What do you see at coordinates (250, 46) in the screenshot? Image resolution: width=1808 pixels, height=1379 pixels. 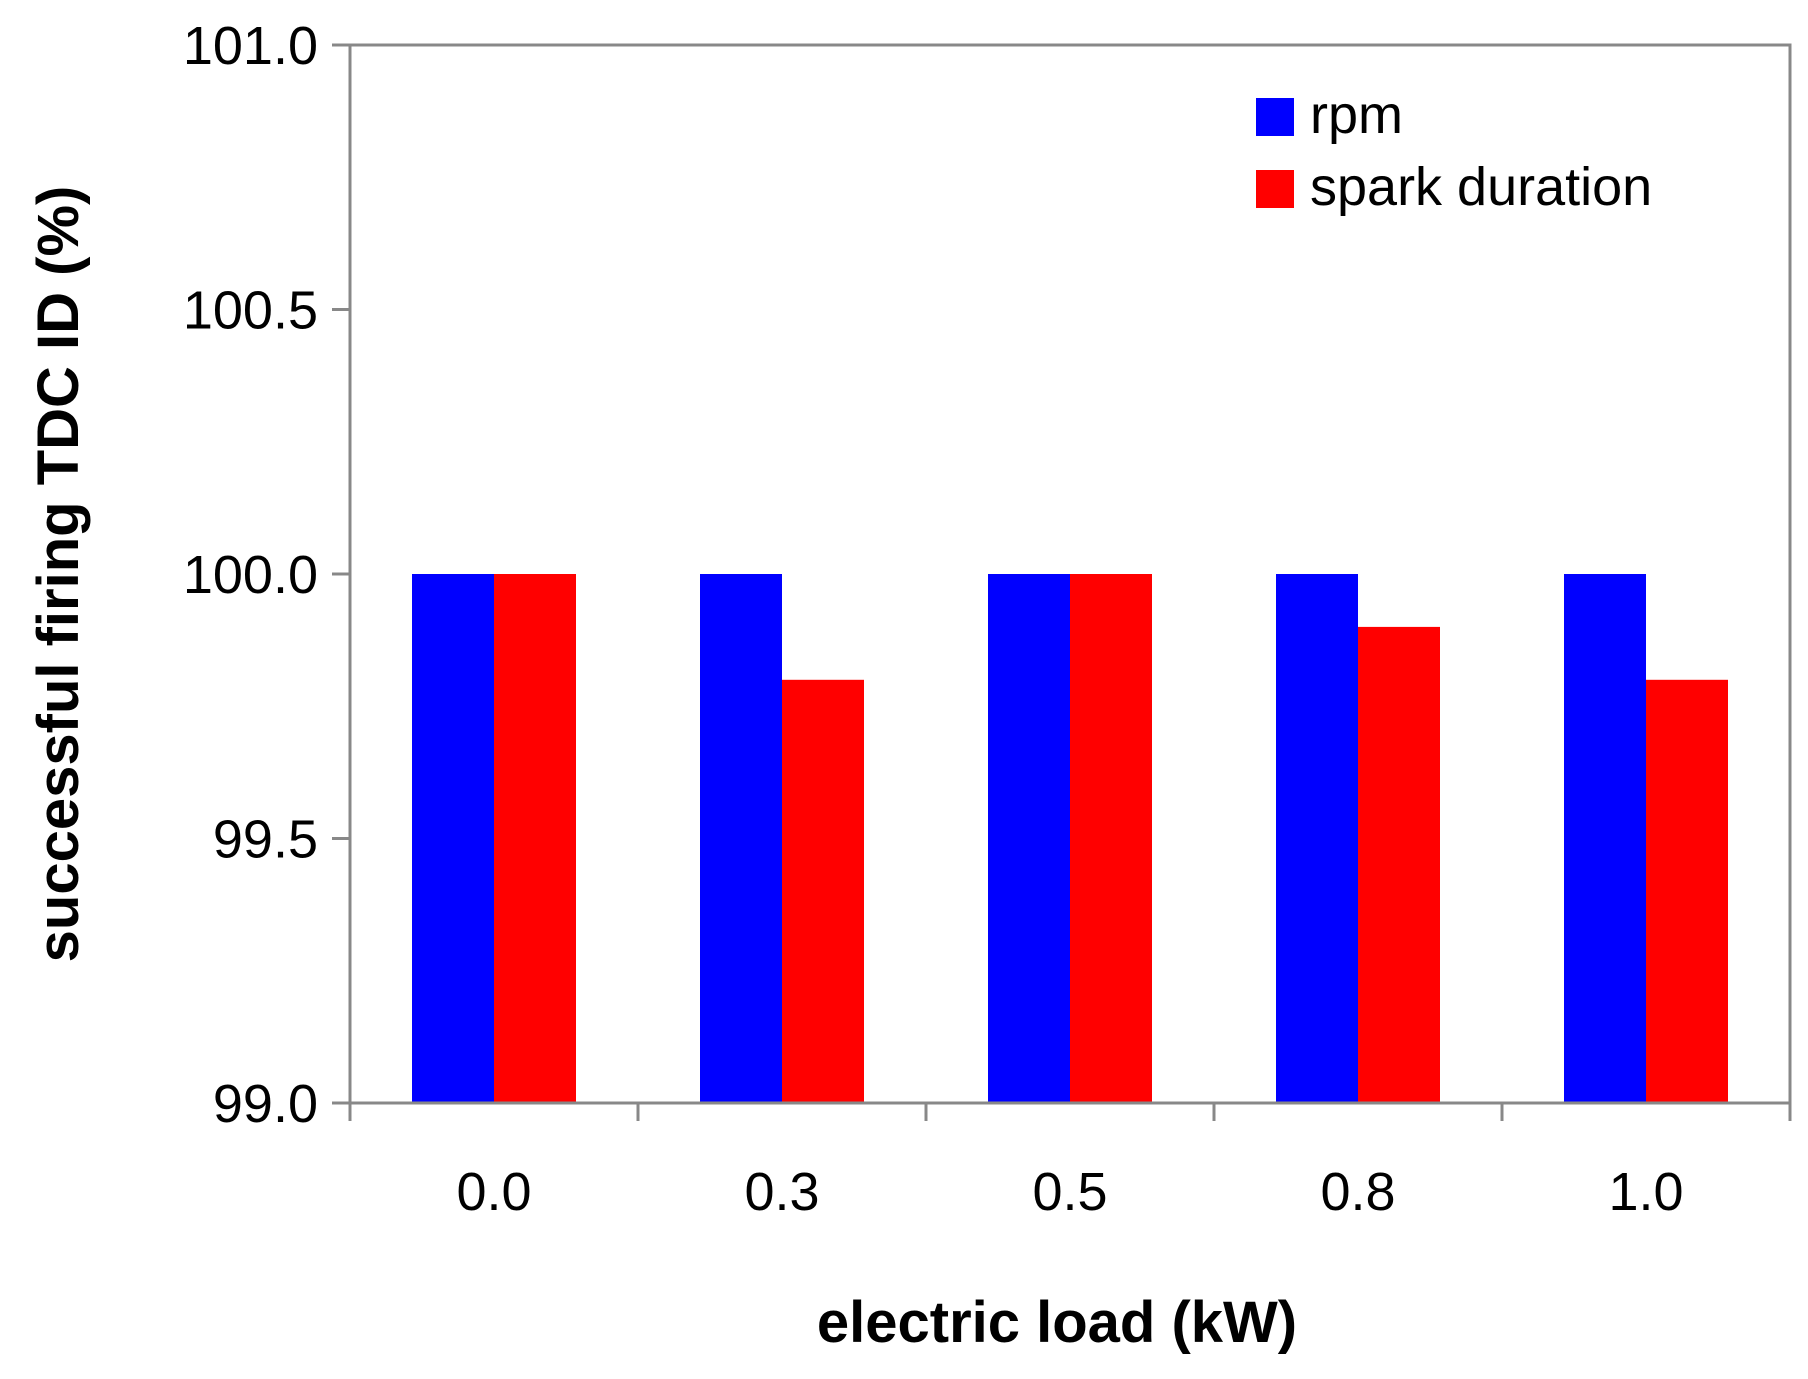 I see `y-tick-label: 101.0` at bounding box center [250, 46].